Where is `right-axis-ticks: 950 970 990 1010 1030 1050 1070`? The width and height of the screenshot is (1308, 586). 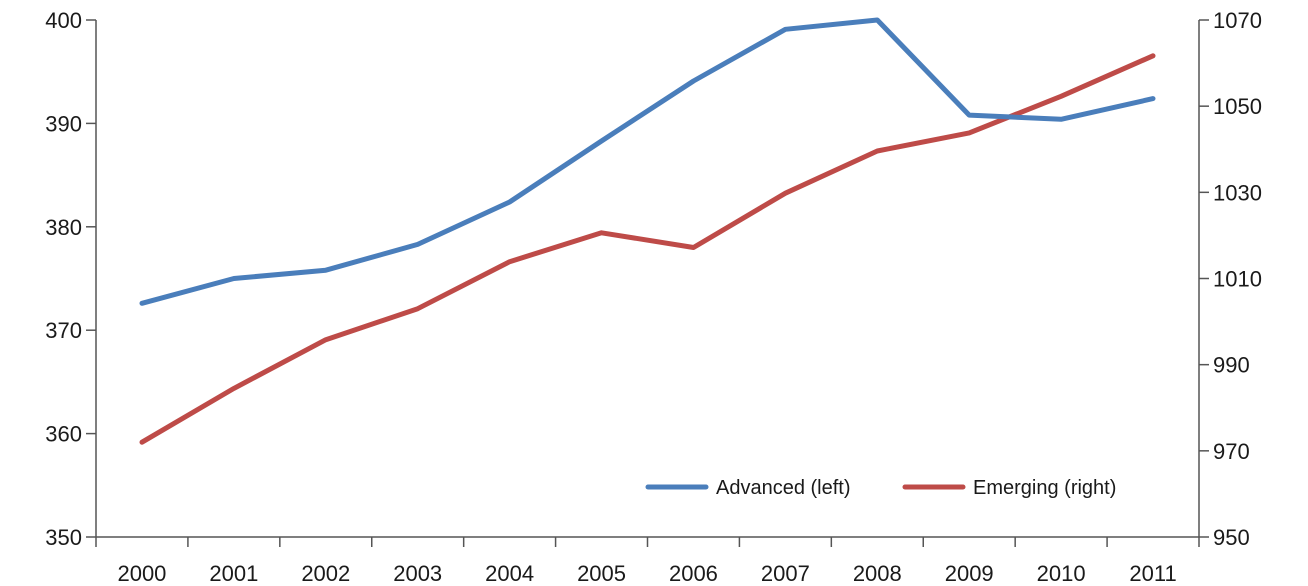 right-axis-ticks: 950 970 990 1010 1030 1050 1070 is located at coordinates (1230, 279).